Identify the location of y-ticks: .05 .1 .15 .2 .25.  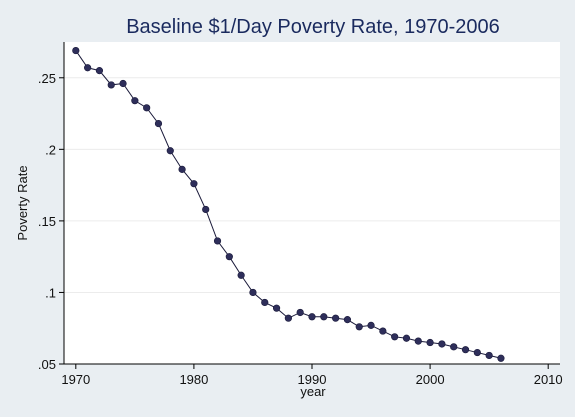
(51, 221).